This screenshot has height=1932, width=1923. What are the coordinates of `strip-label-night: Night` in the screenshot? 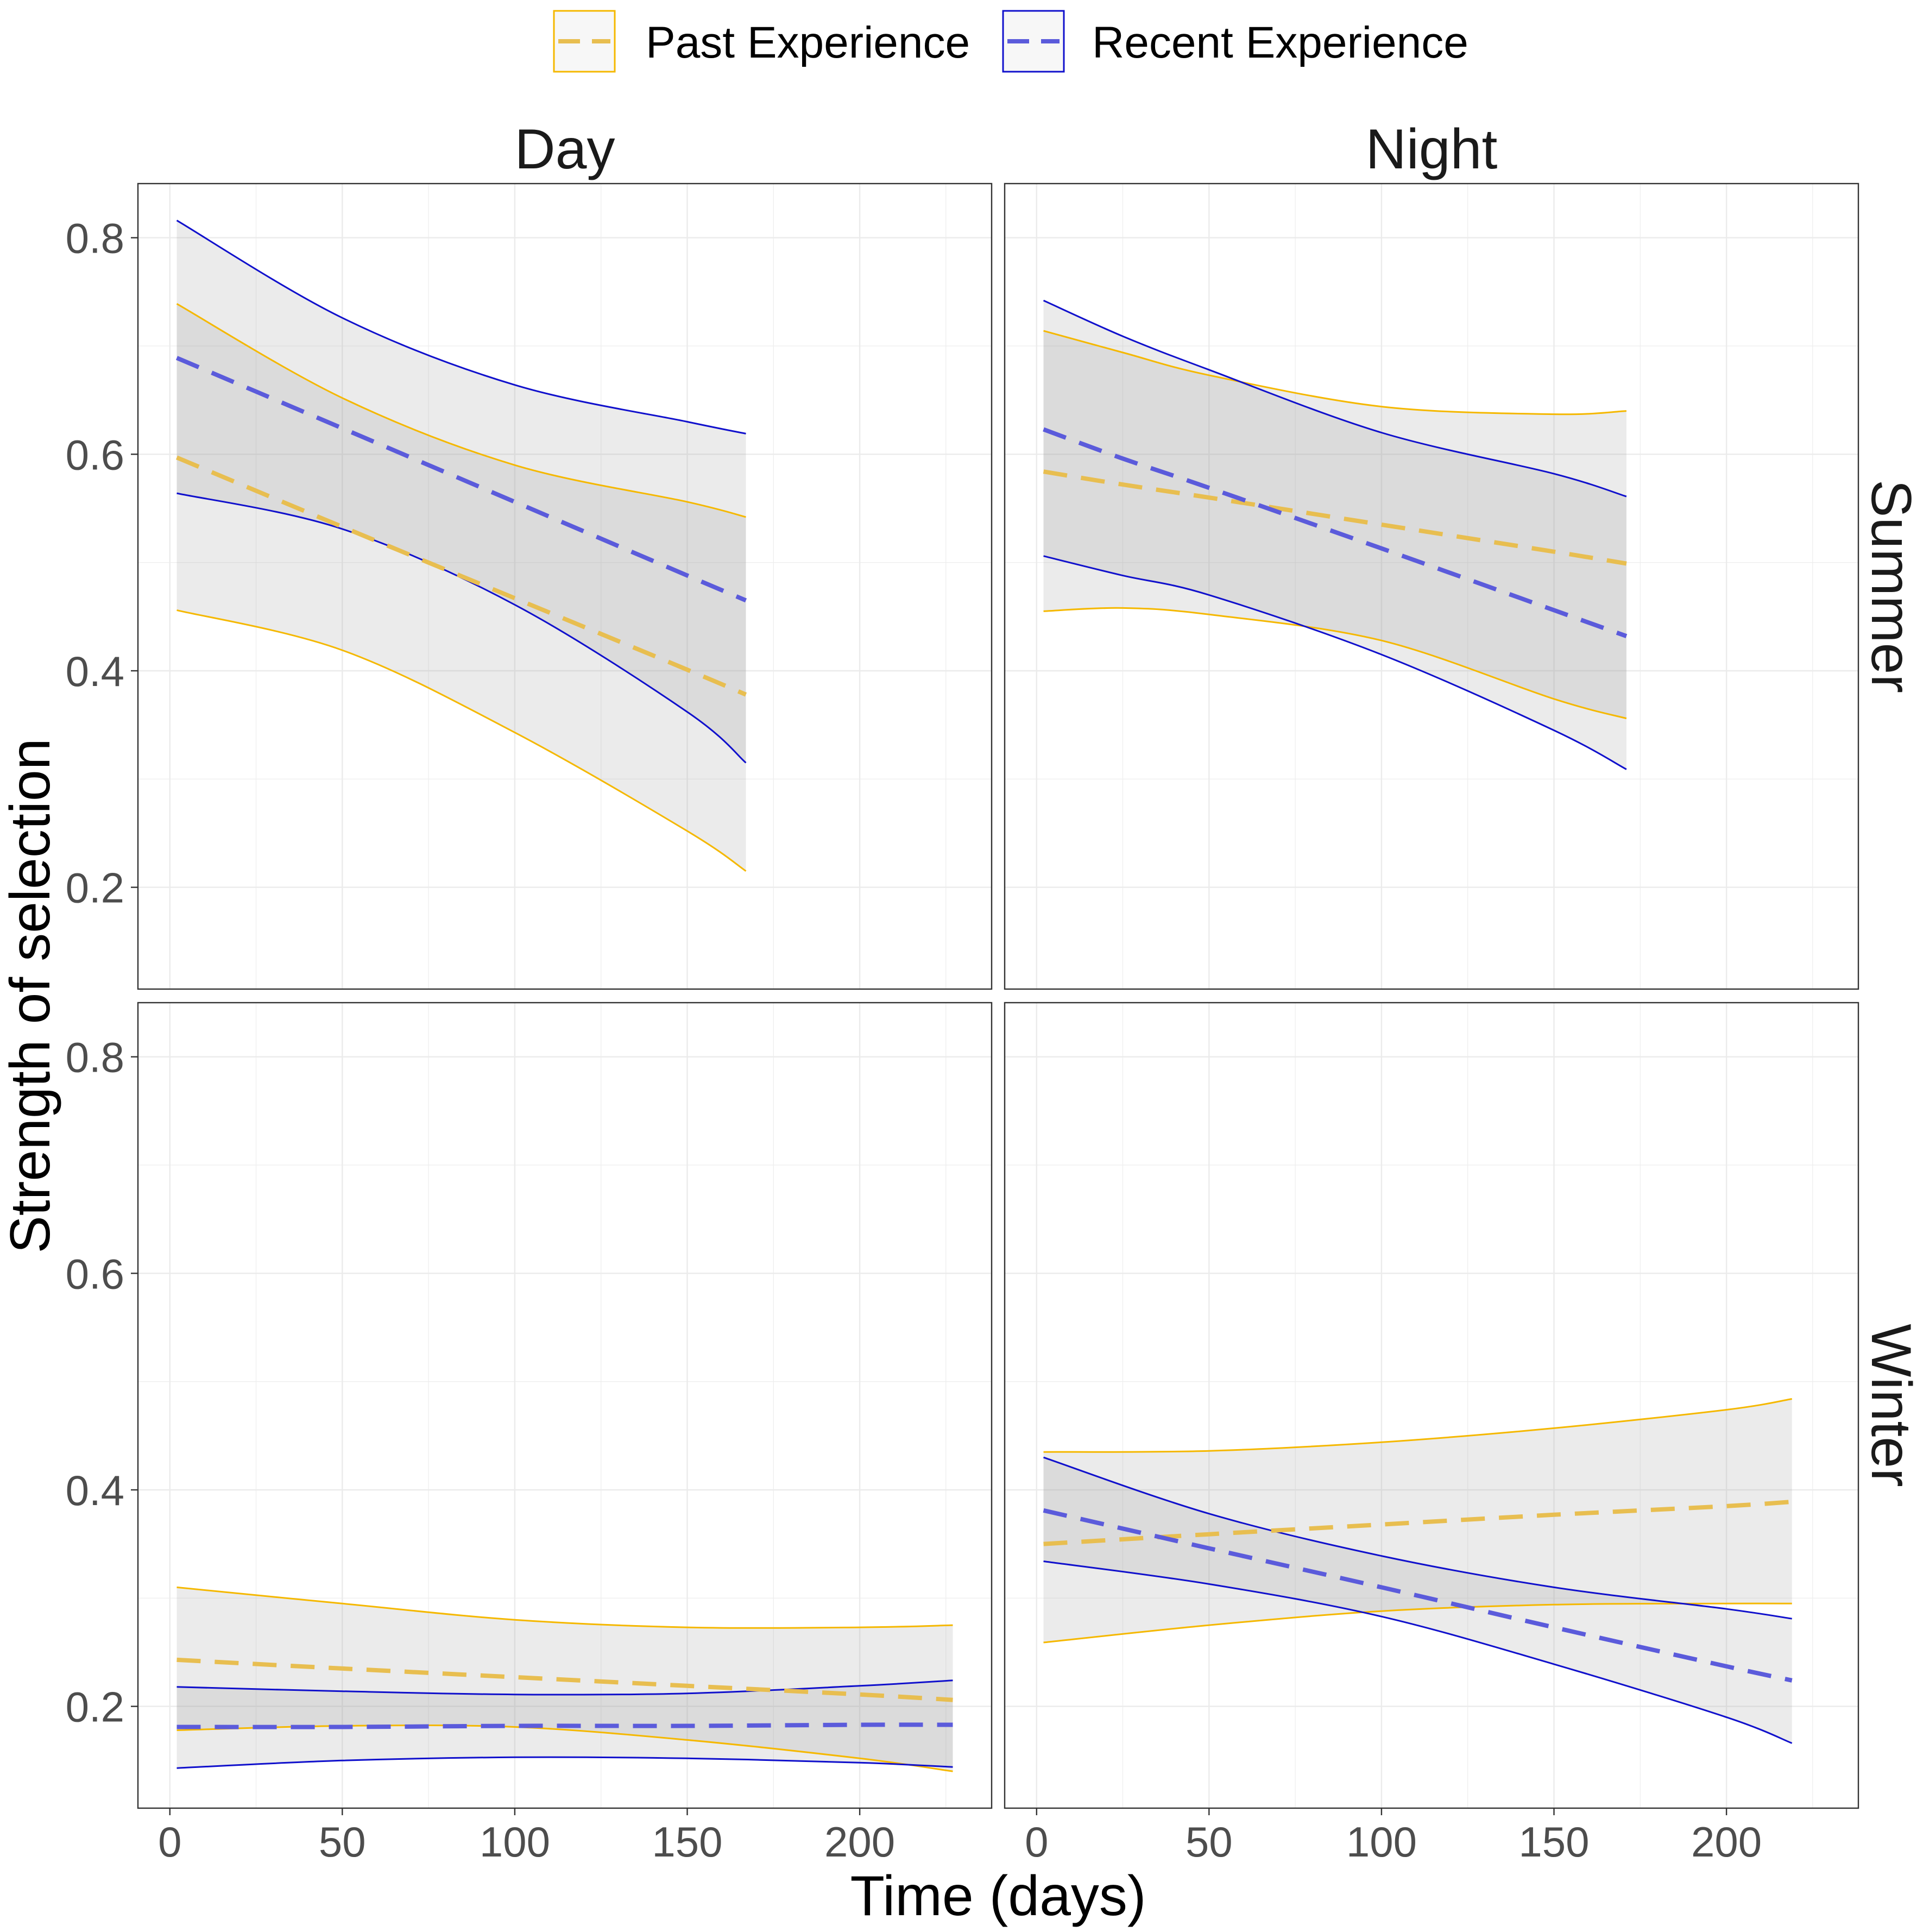 It's located at (1432, 150).